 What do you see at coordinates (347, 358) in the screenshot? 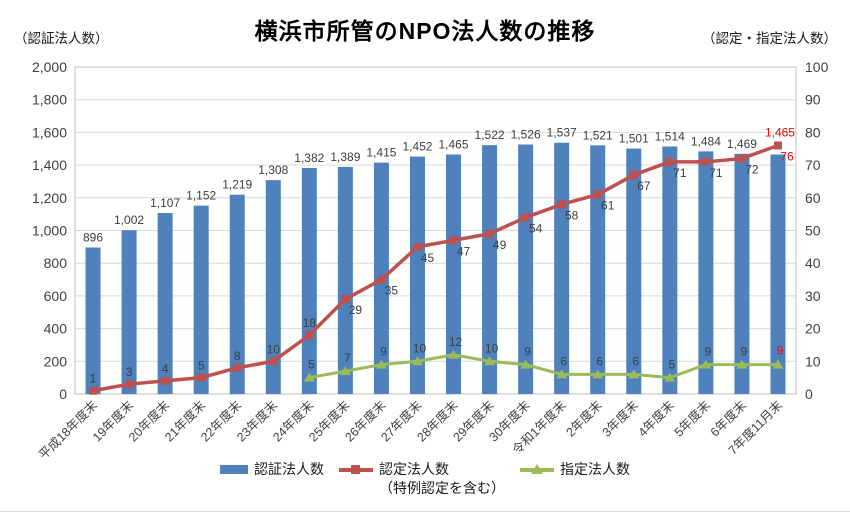
I see `designated-value-label: 7` at bounding box center [347, 358].